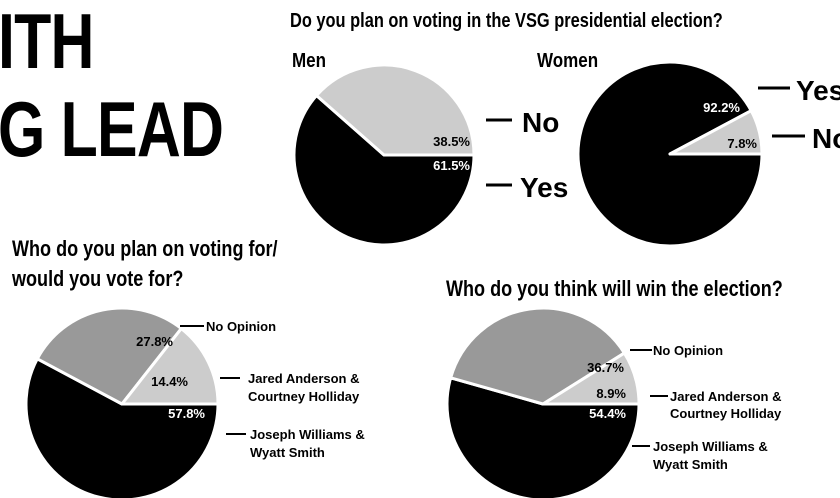 The image size is (840, 498). Describe the element at coordinates (169, 381) in the screenshot. I see `data-label-vote-jared: 14.4%` at that location.